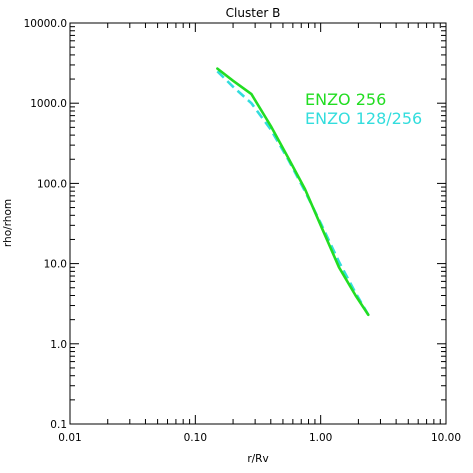 The width and height of the screenshot is (473, 473). Describe the element at coordinates (58, 425) in the screenshot. I see `y-tick-label: 0.1` at that location.